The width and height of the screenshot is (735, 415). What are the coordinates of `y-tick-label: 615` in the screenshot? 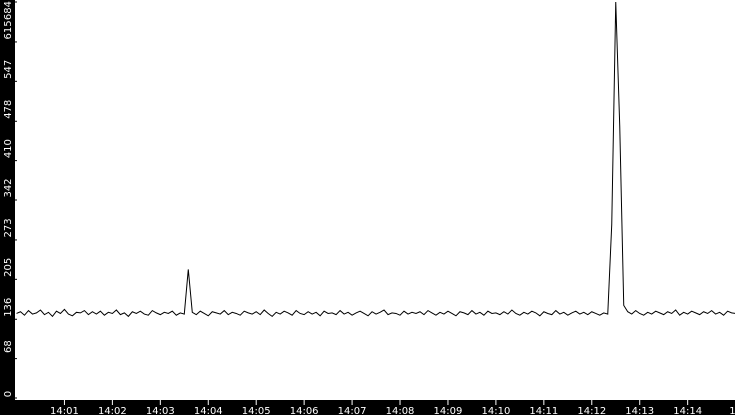 It's located at (8, 29).